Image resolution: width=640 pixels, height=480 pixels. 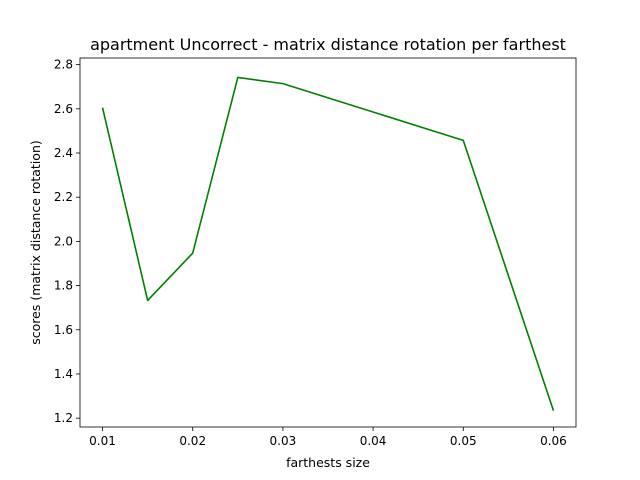 What do you see at coordinates (63, 418) in the screenshot?
I see `y-tick-label: 1.2` at bounding box center [63, 418].